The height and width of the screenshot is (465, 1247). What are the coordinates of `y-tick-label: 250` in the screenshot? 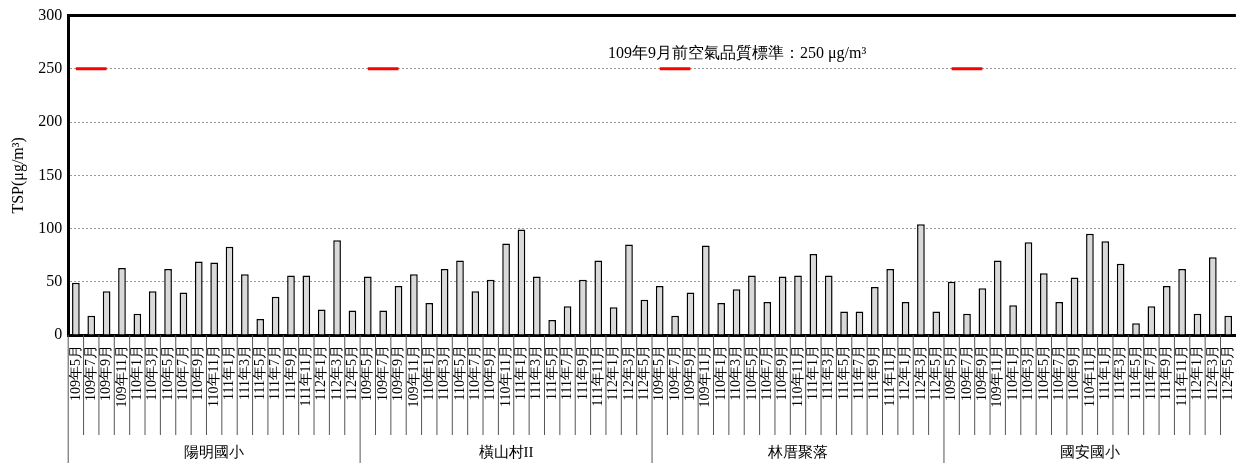 It's located at (50, 68).